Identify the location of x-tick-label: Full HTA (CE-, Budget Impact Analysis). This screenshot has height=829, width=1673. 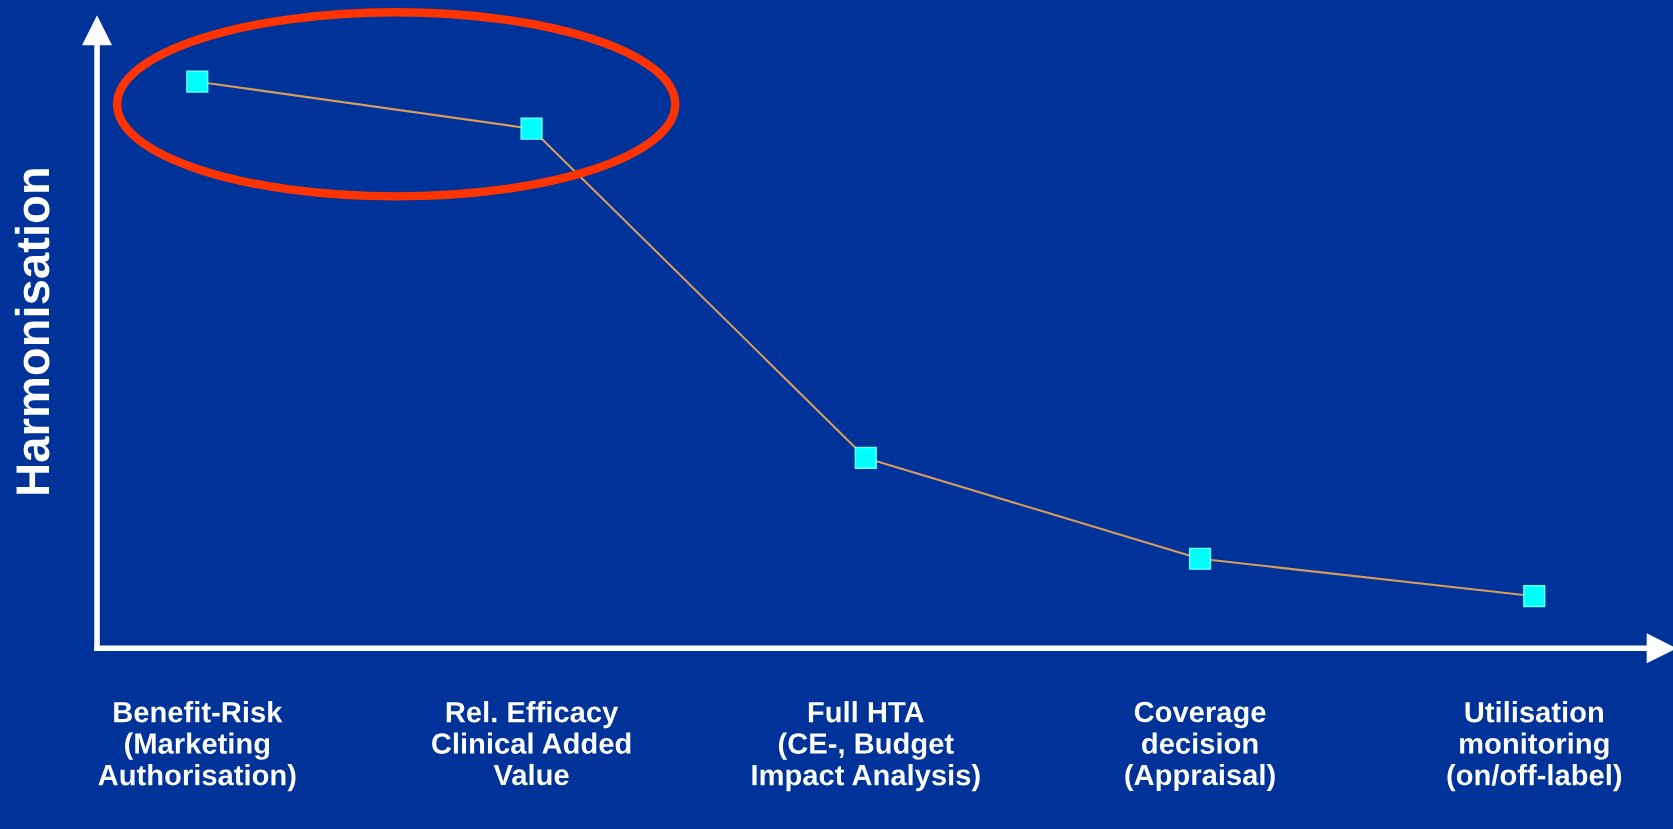
(866, 746).